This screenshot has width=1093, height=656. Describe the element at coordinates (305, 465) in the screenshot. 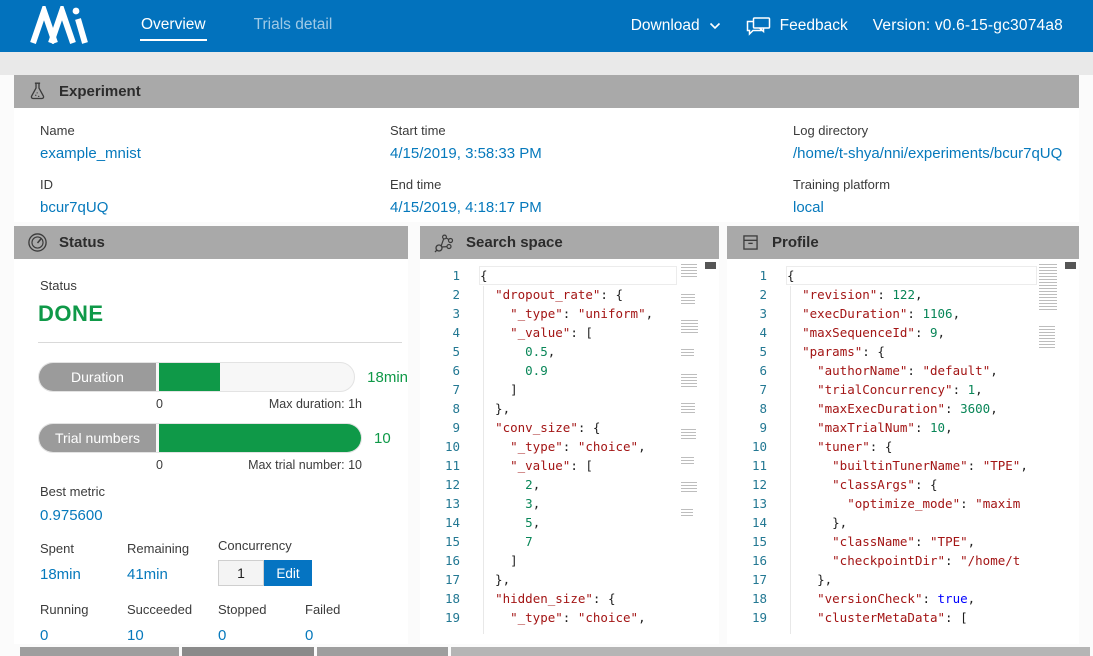

I see `scale-max-label: Max trial number: 10` at that location.